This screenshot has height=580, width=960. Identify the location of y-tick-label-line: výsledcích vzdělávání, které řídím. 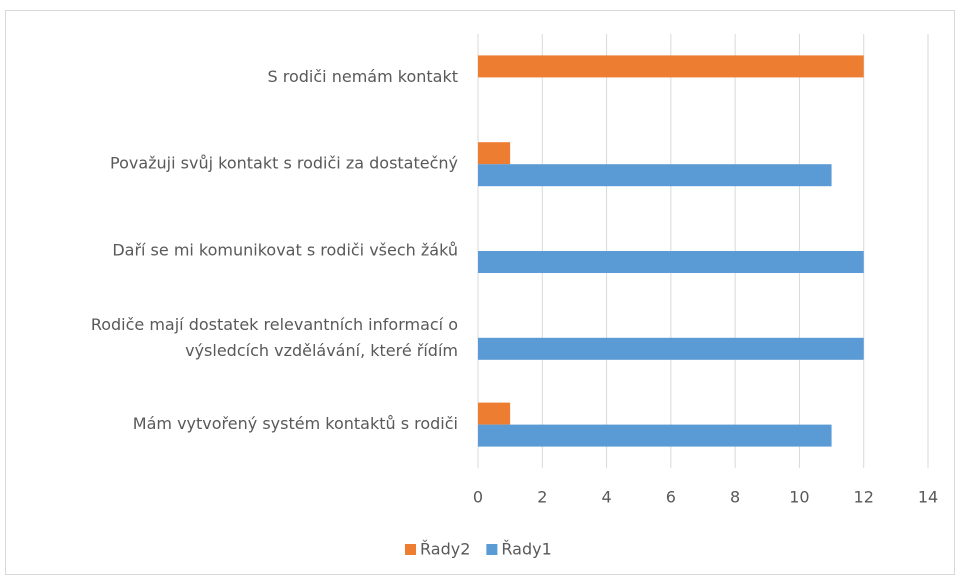
(321, 349).